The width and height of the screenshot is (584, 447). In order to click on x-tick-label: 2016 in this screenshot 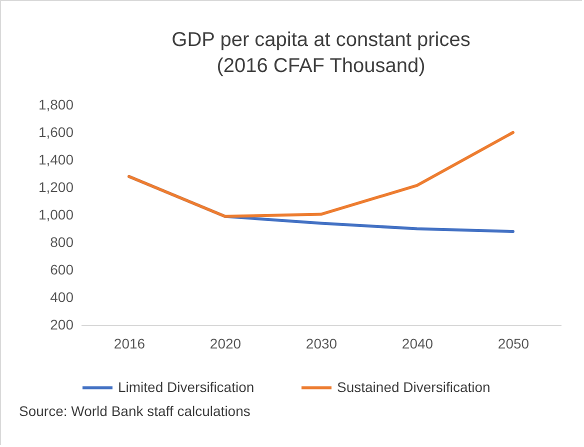, I will do `click(130, 344)`.